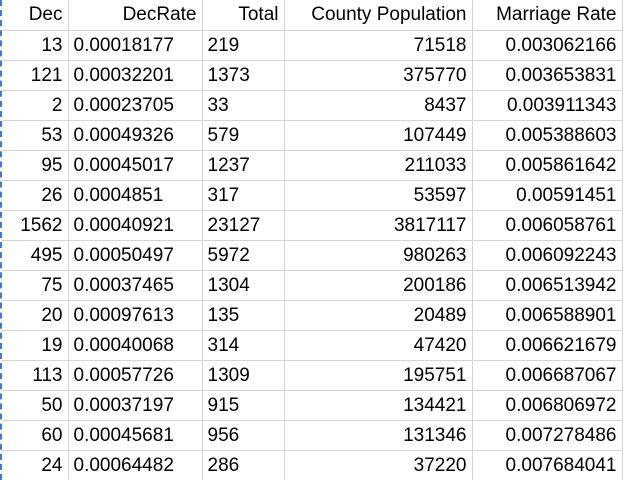 The width and height of the screenshot is (624, 480). I want to click on cell-county-population: 195751, so click(378, 375).